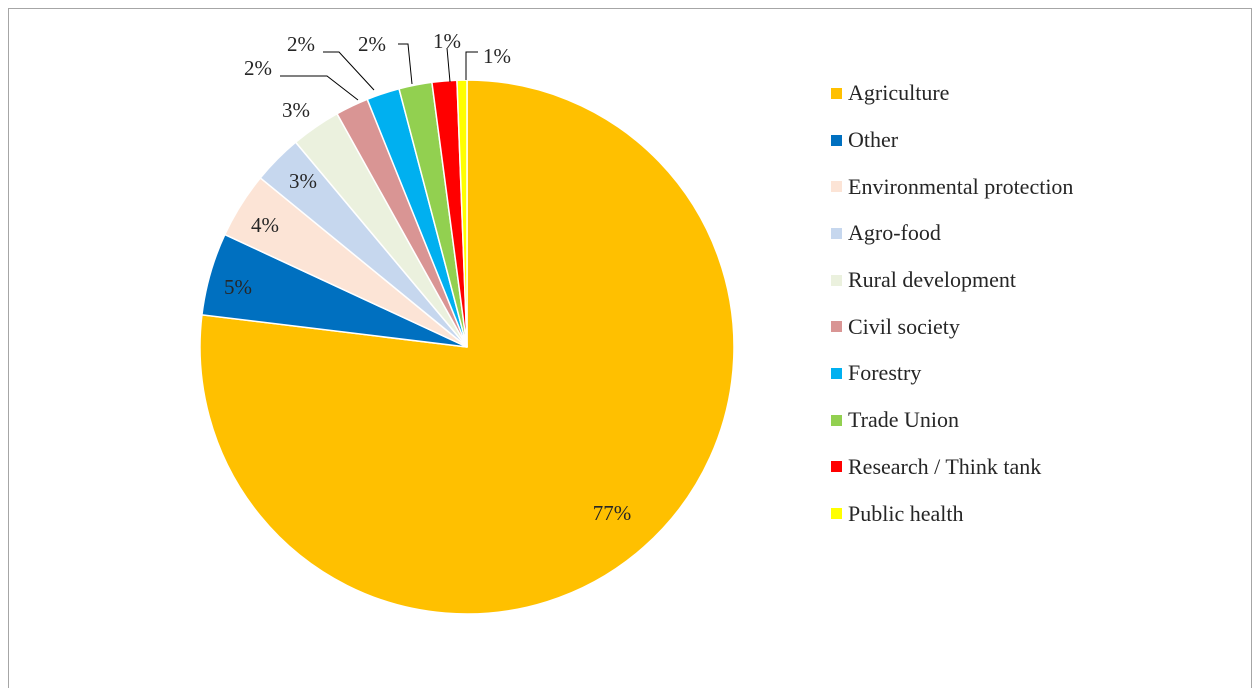 The height and width of the screenshot is (688, 1253). I want to click on slice-label-forestry: 2%, so click(301, 44).